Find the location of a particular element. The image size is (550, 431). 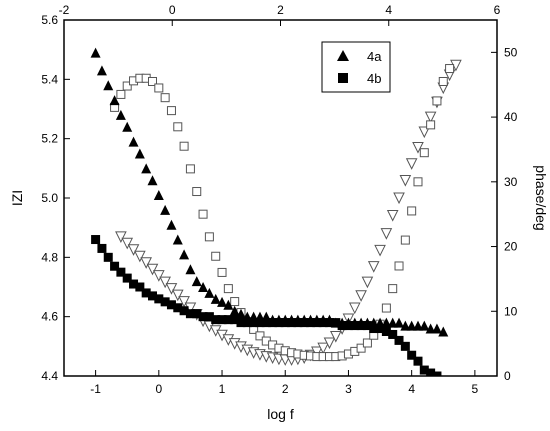

y-left-tick-label: 4.4 is located at coordinates (49, 376).